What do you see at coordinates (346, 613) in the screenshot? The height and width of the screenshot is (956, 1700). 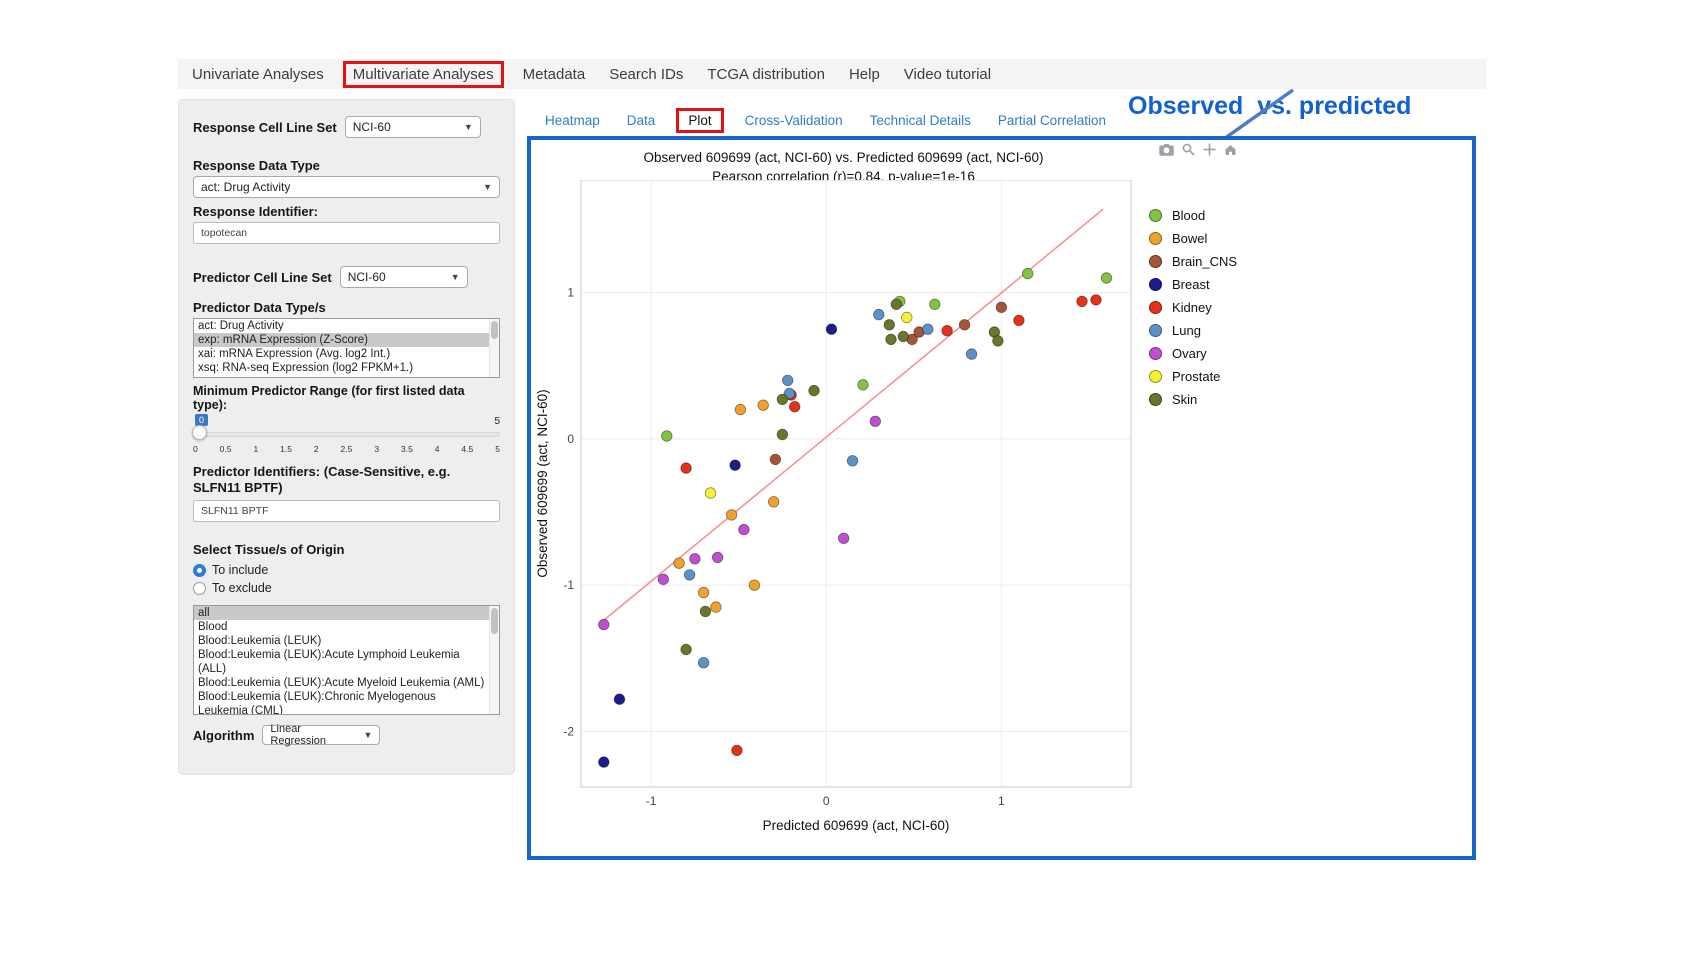 I see `list-option-selected: all` at bounding box center [346, 613].